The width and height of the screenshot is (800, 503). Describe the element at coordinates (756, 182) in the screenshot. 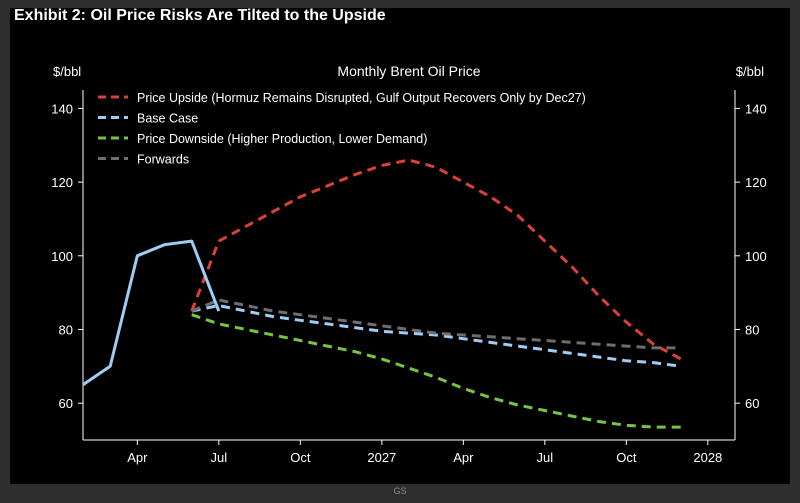

I see `y-tick-label-right: 120` at that location.